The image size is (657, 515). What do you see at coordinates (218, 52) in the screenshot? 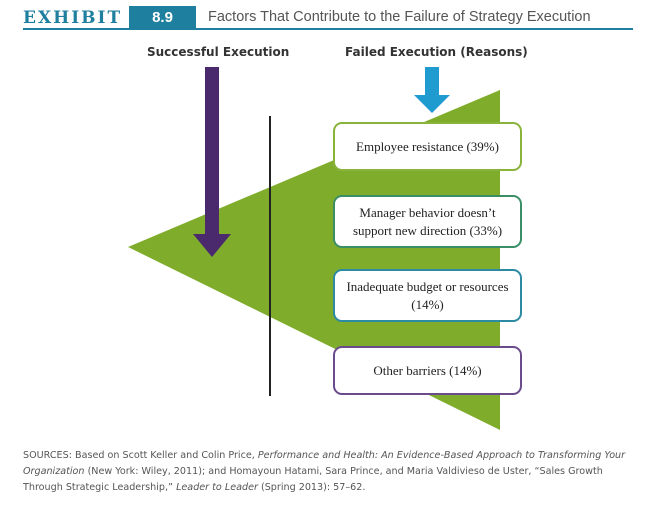
I see `successful-execution-heading: Successful Execution` at bounding box center [218, 52].